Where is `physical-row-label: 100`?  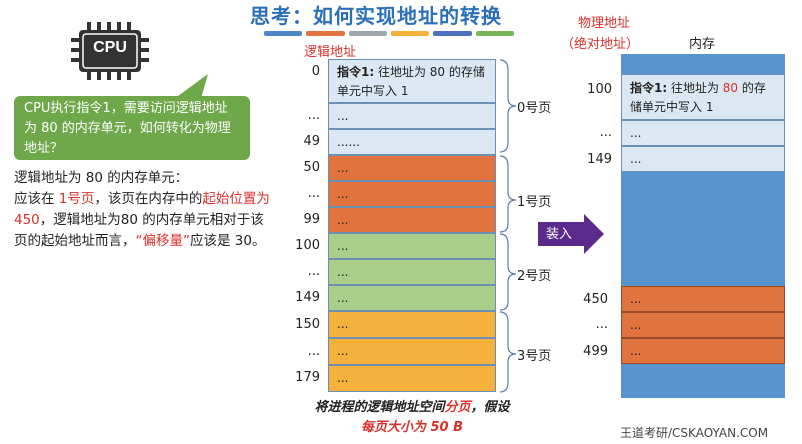
physical-row-label: 100 is located at coordinates (599, 89).